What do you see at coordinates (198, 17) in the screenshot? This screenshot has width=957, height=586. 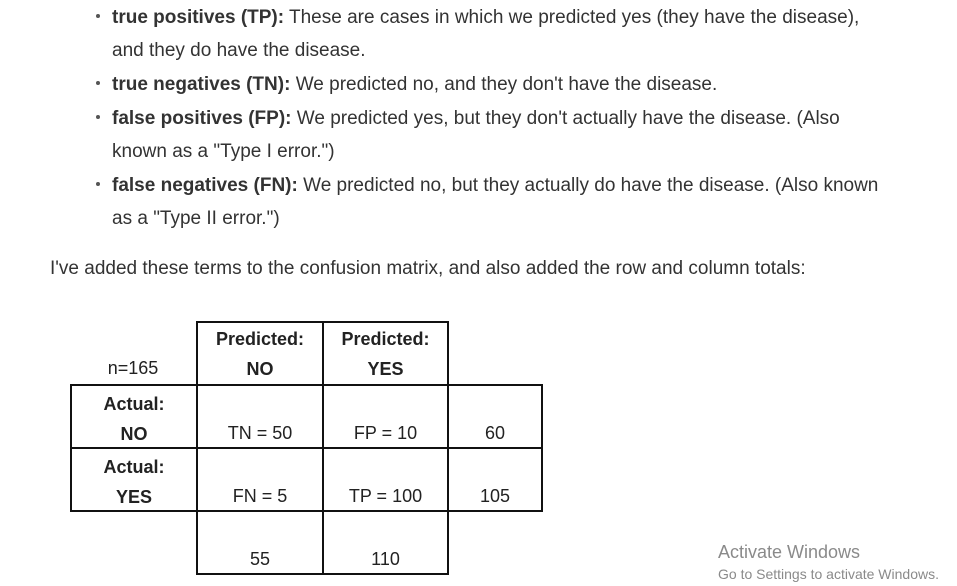 I see `term-label: true positives (TP):` at bounding box center [198, 17].